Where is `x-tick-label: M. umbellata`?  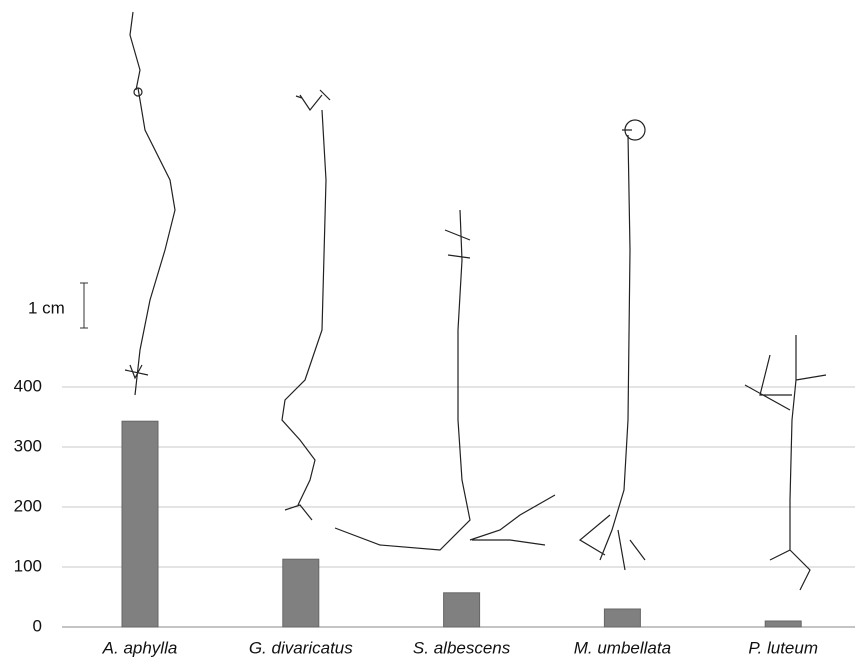
x-tick-label: M. umbellata is located at coordinates (622, 647).